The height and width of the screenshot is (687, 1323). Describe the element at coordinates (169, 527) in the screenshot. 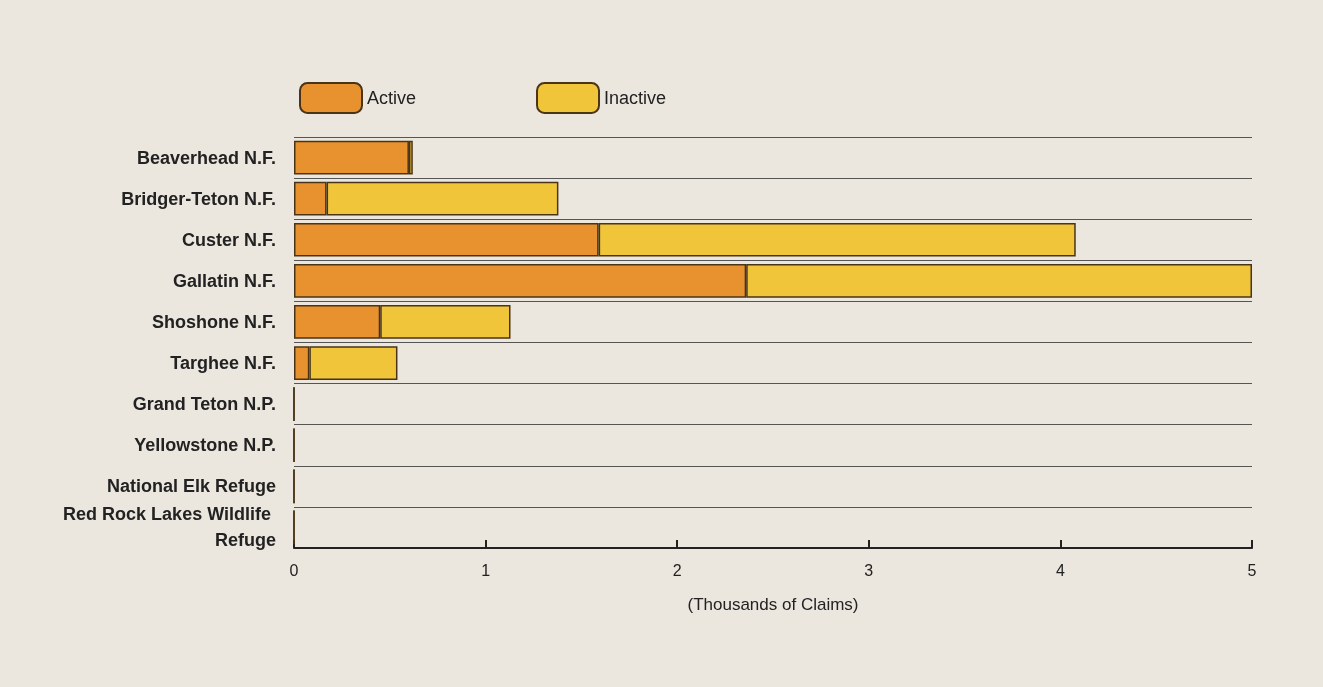

I see `y-tick-label: Red Rock Lakes Wildlife Refuge` at that location.